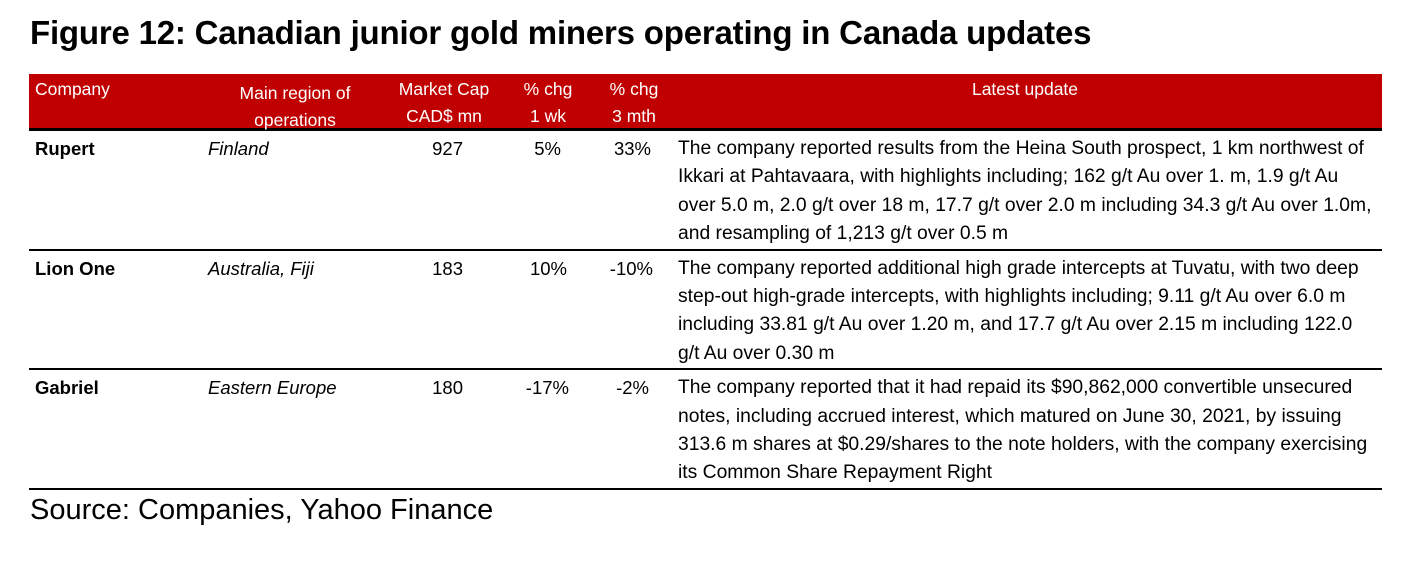 The width and height of the screenshot is (1419, 571). What do you see at coordinates (547, 148) in the screenshot?
I see `chg-1wk-cell: 5%` at bounding box center [547, 148].